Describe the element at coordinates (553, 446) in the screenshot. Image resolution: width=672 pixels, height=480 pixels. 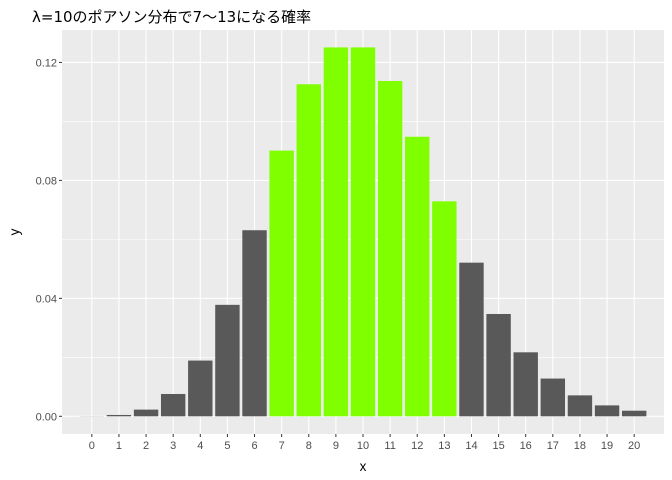
I see `x-tick-label: 17` at that location.